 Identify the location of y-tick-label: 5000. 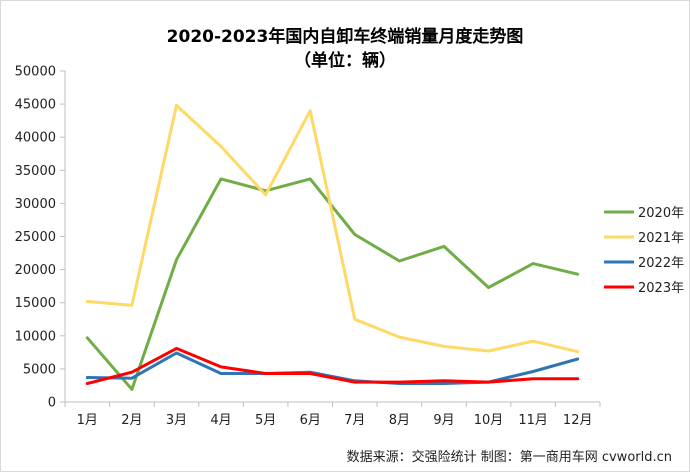
(39, 369).